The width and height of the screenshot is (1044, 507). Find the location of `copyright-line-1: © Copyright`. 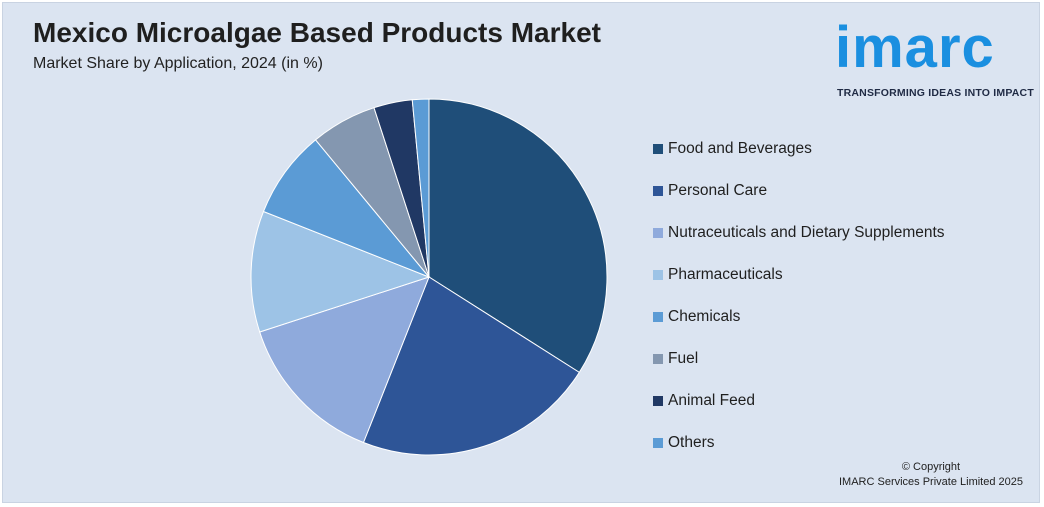

copyright-line-1: © Copyright is located at coordinates (931, 467).